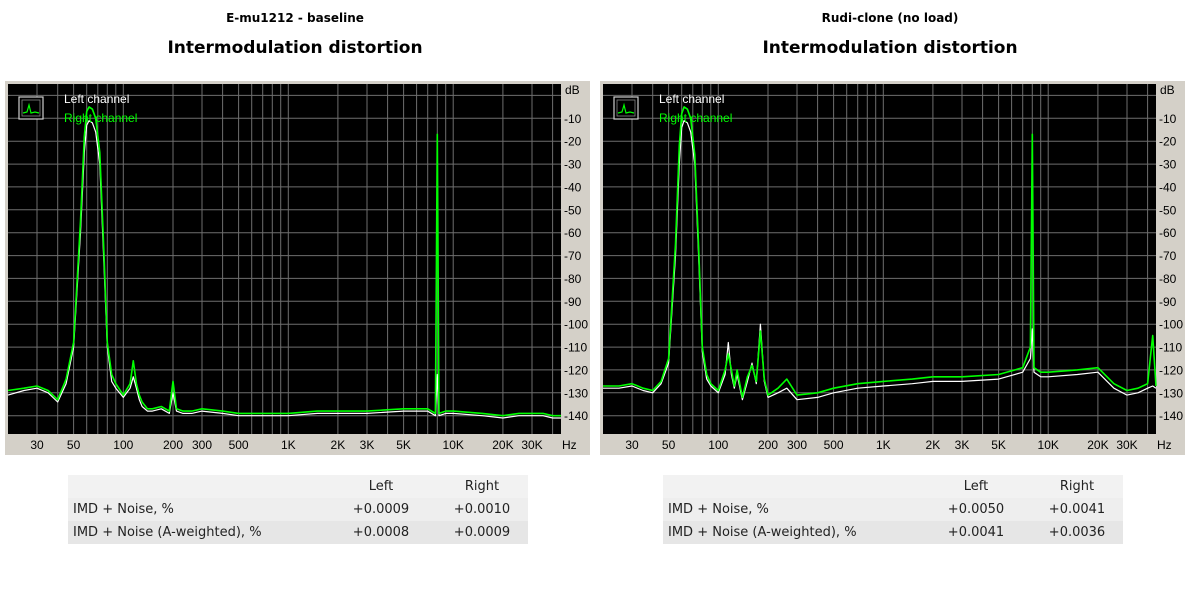 The image size is (1195, 590). Describe the element at coordinates (976, 509) in the screenshot. I see `row-left-value: +0.0050` at that location.